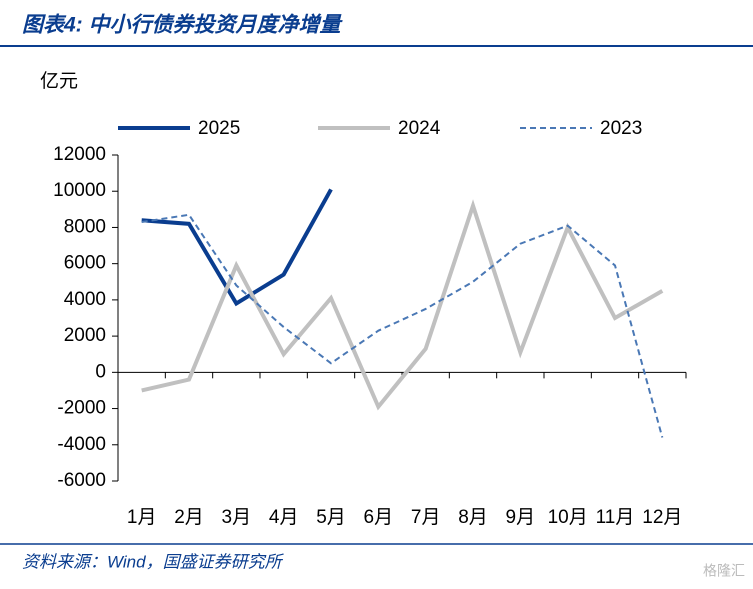 Image resolution: width=753 pixels, height=589 pixels. I want to click on legend-label: 2025, so click(219, 128).